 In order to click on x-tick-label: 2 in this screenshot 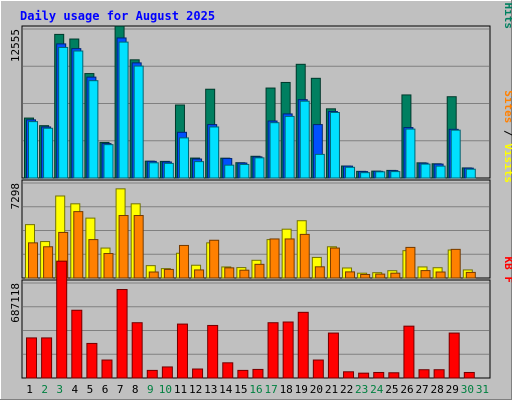, I will do `click(44, 389)`.